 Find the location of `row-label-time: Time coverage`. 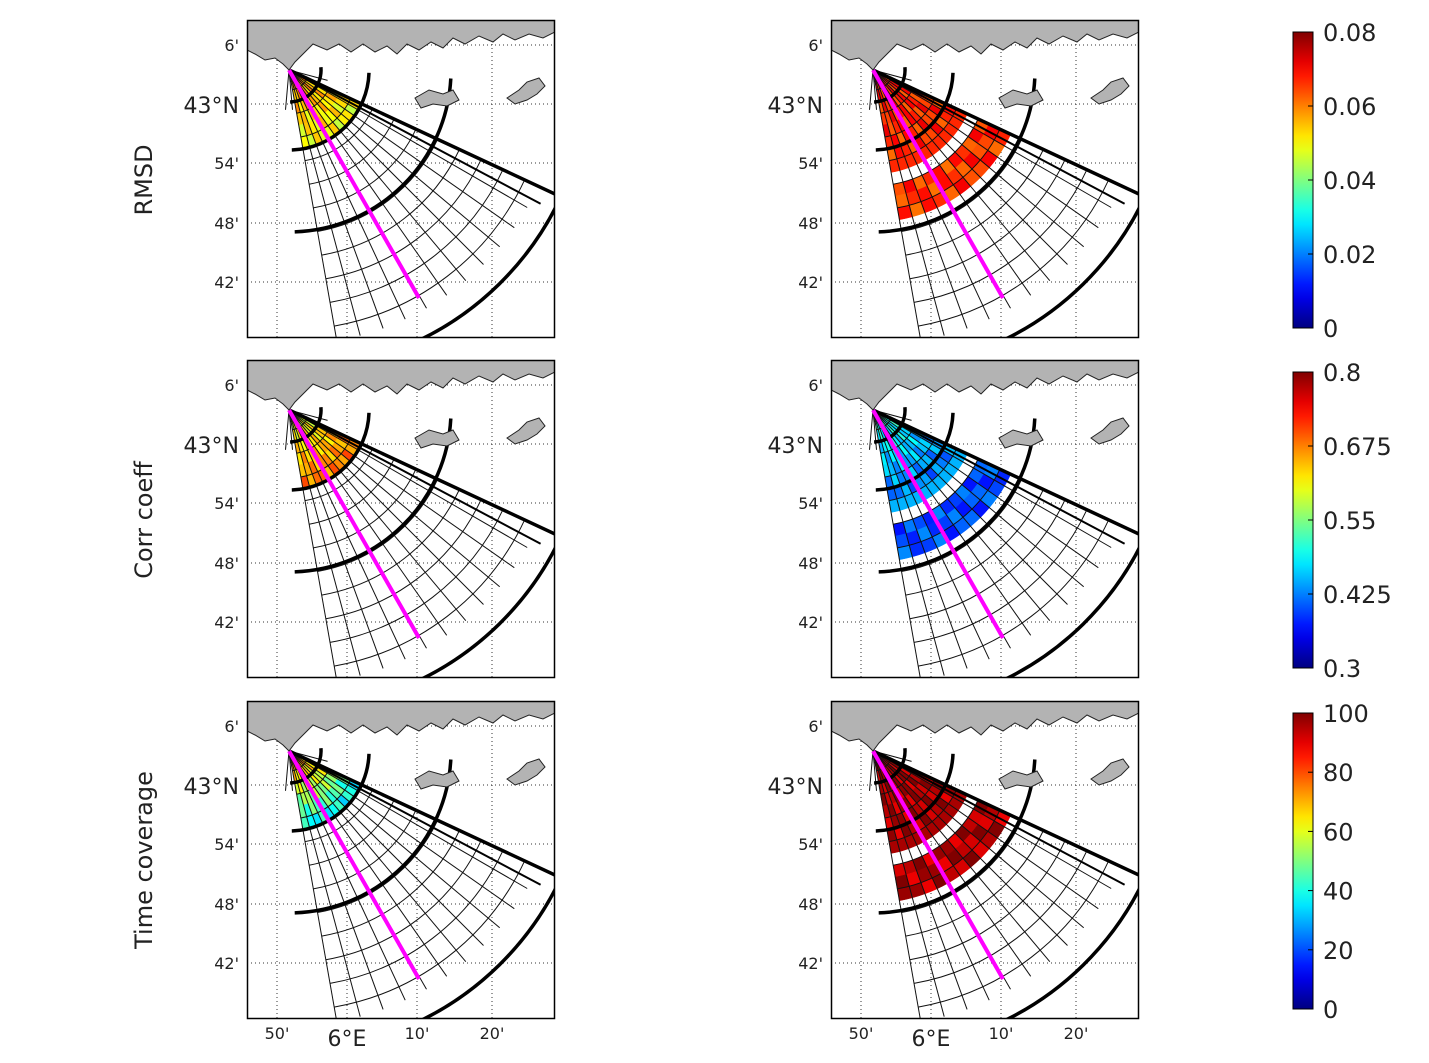

row-label-time: Time coverage is located at coordinates (144, 860).